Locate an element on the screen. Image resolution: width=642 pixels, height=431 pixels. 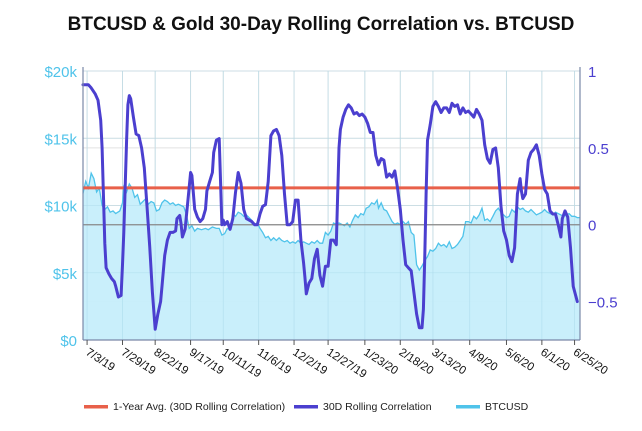
x-tick-label: 3/13/20 is located at coordinates (448, 361).